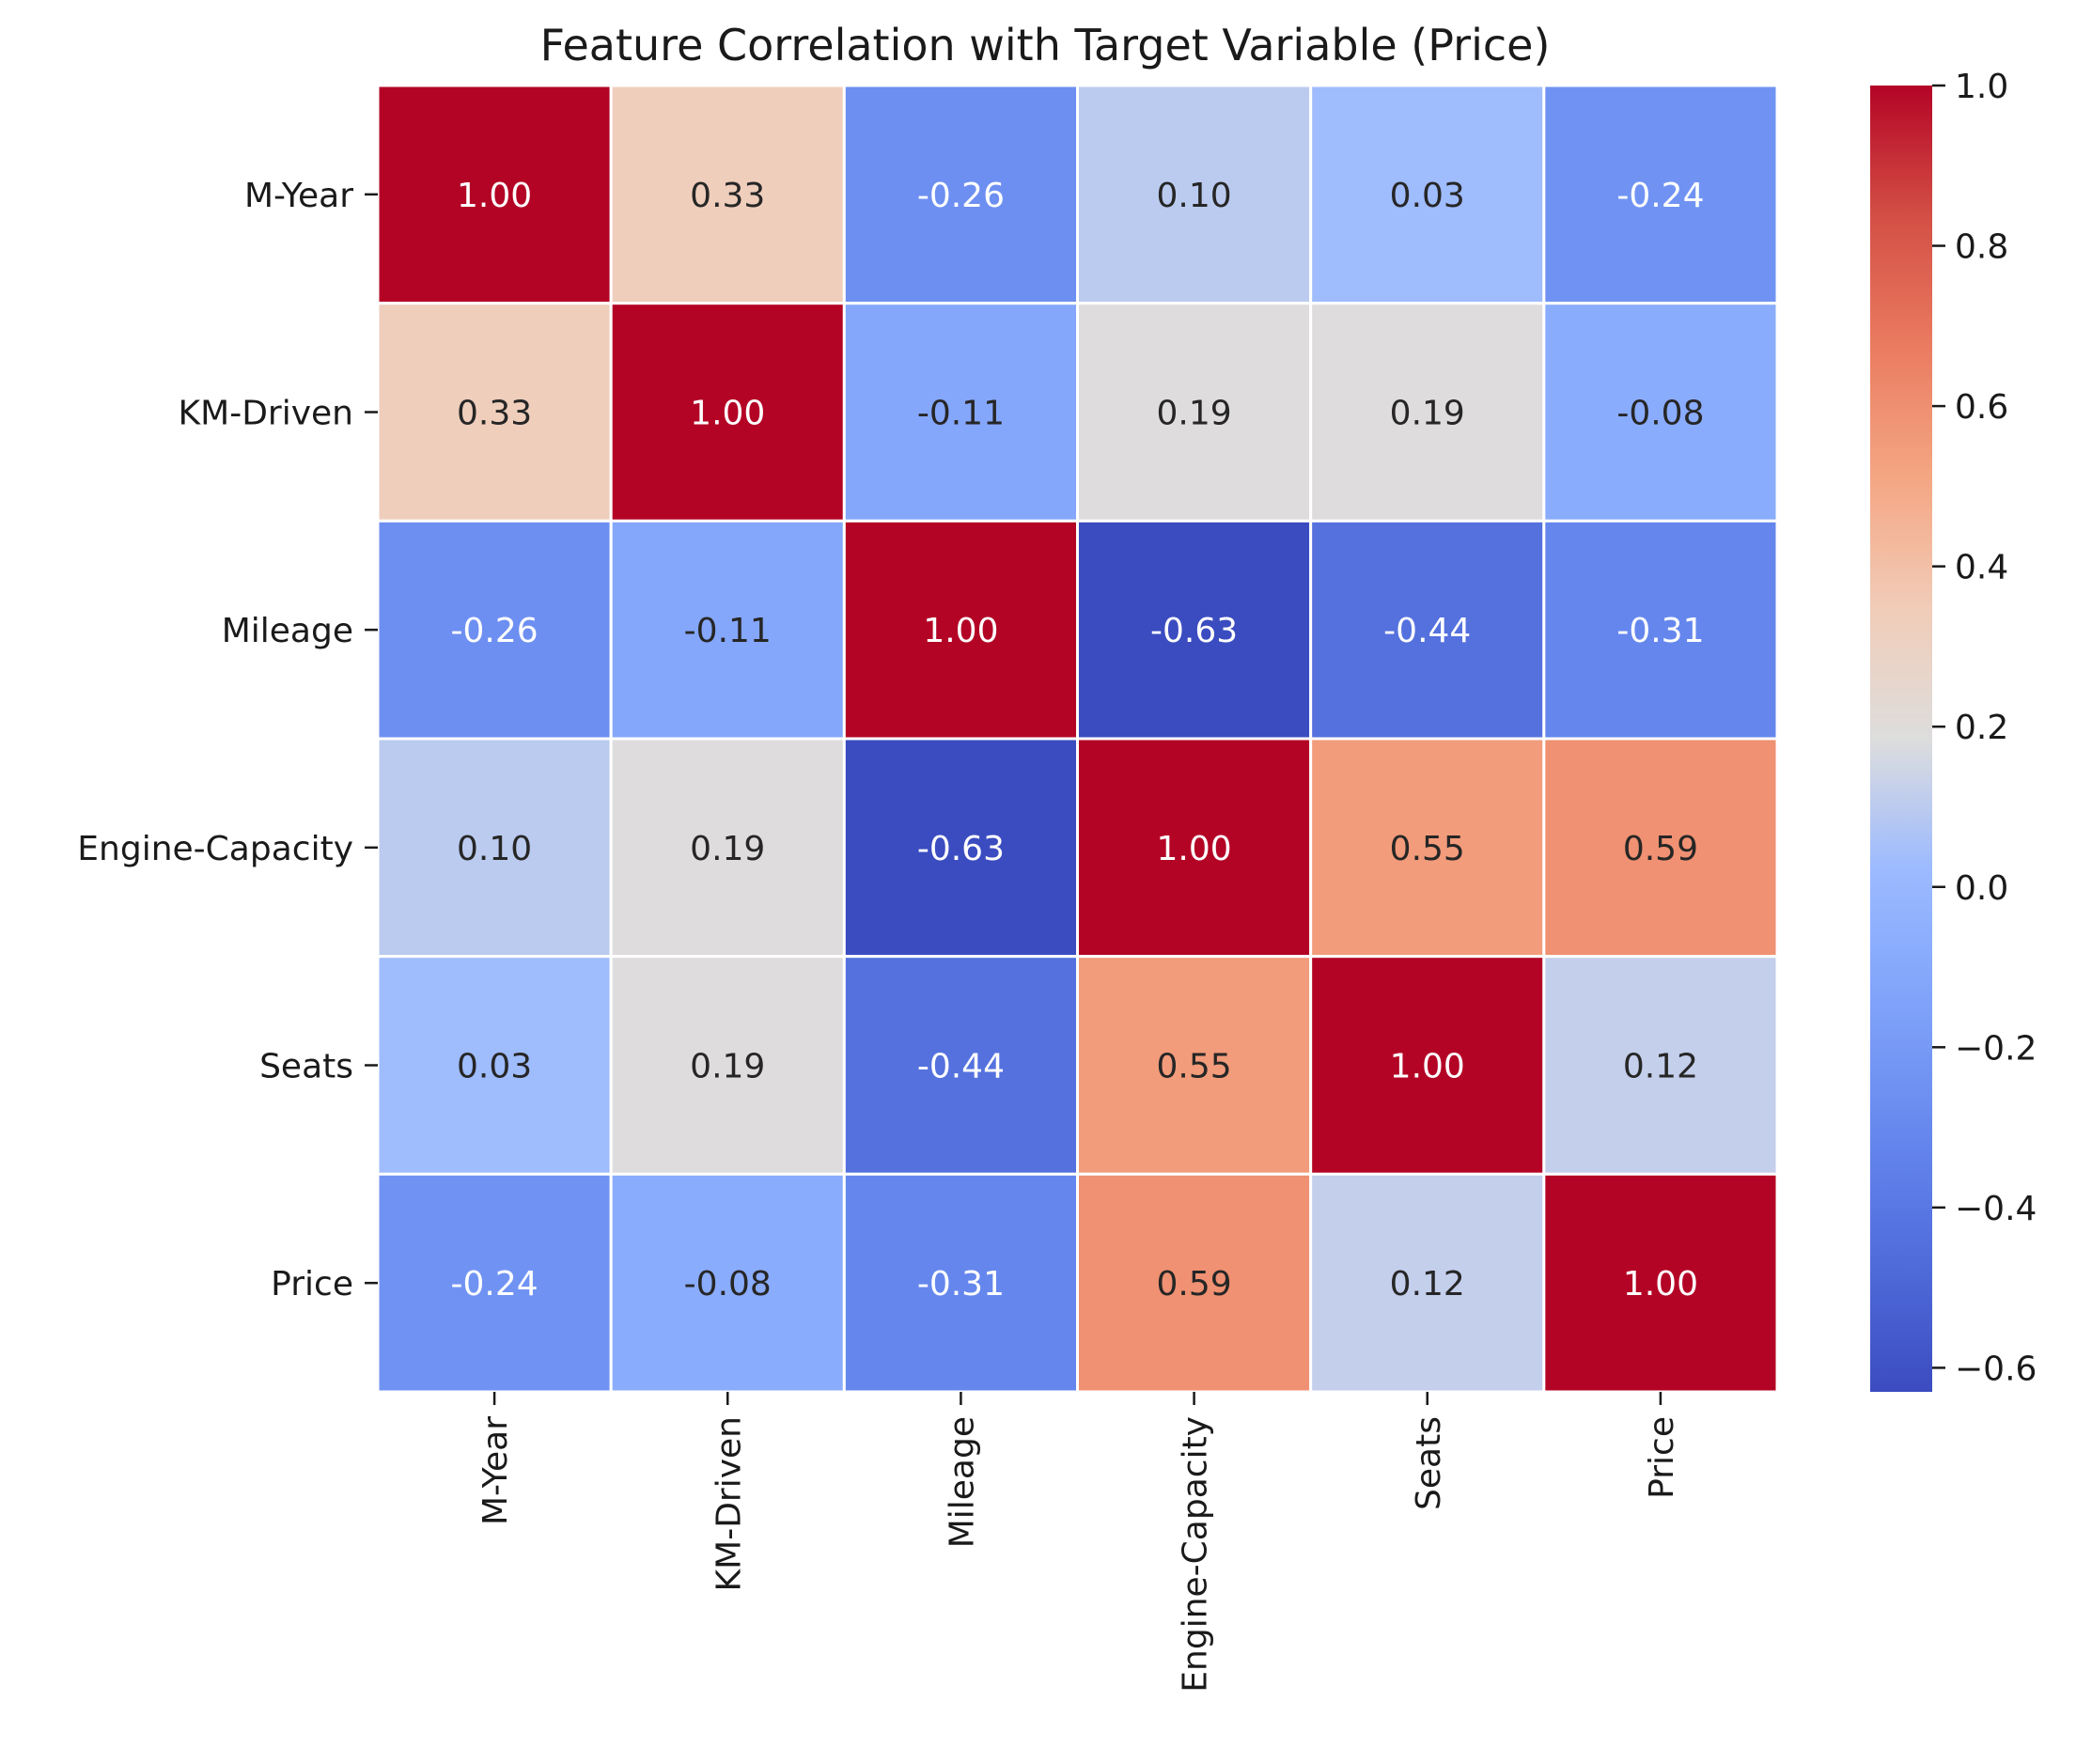 Image resolution: width=2076 pixels, height=1764 pixels. What do you see at coordinates (1981, 568) in the screenshot?
I see `colorbar-tick-label: 0.4` at bounding box center [1981, 568].